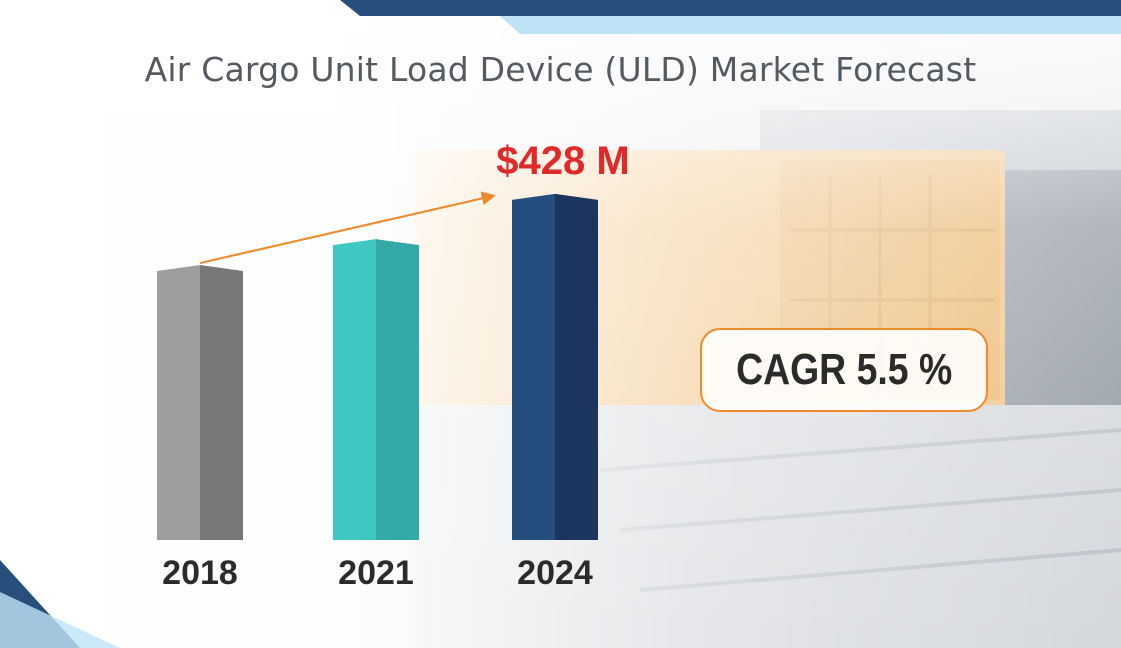 This screenshot has width=1121, height=648. I want to click on cagr-badge: CAGR 5.5 %, so click(844, 370).